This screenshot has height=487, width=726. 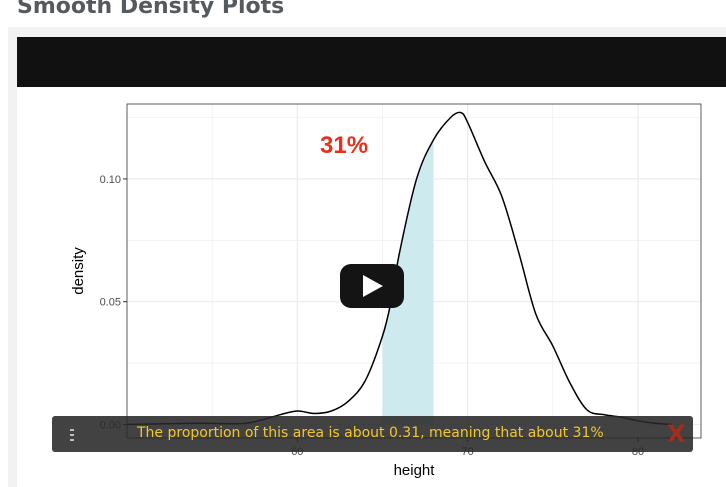 I want to click on y-tick-label: 0.10, so click(x=110, y=180).